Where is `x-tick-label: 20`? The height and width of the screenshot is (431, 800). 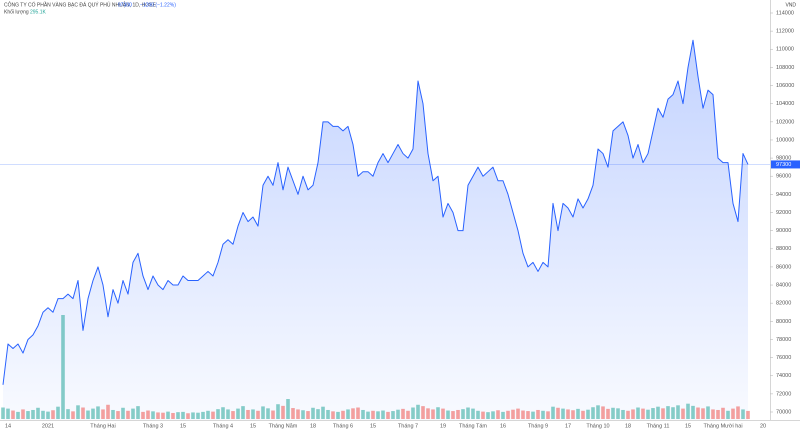 x-tick-label: 20 is located at coordinates (763, 426).